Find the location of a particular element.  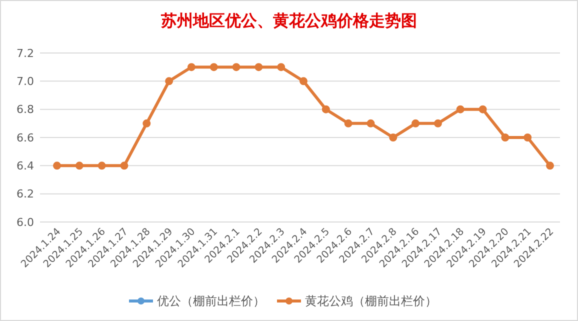

y-tick-label: 7.0 is located at coordinates (25, 81).